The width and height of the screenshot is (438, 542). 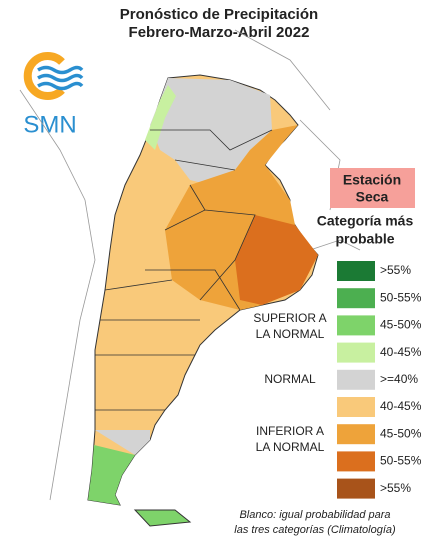 I want to click on group-label: INFERIOR A, so click(x=290, y=431).